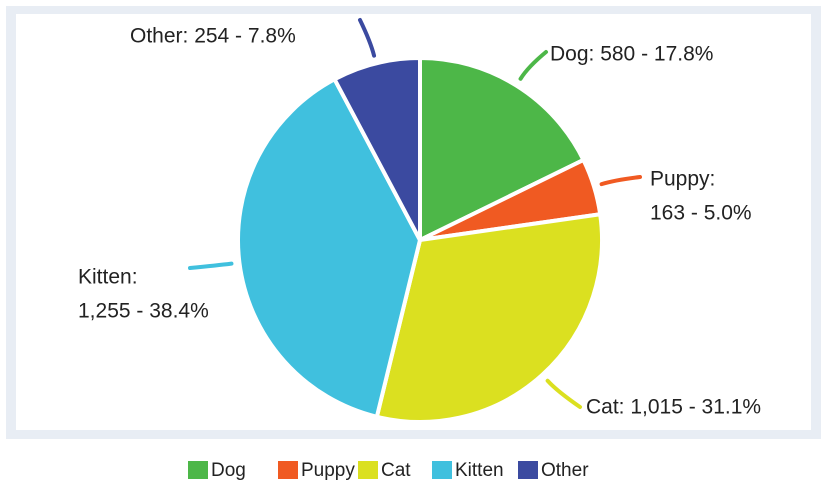  What do you see at coordinates (213, 36) in the screenshot?
I see `data-label: Other: 254 - 7.8%` at bounding box center [213, 36].